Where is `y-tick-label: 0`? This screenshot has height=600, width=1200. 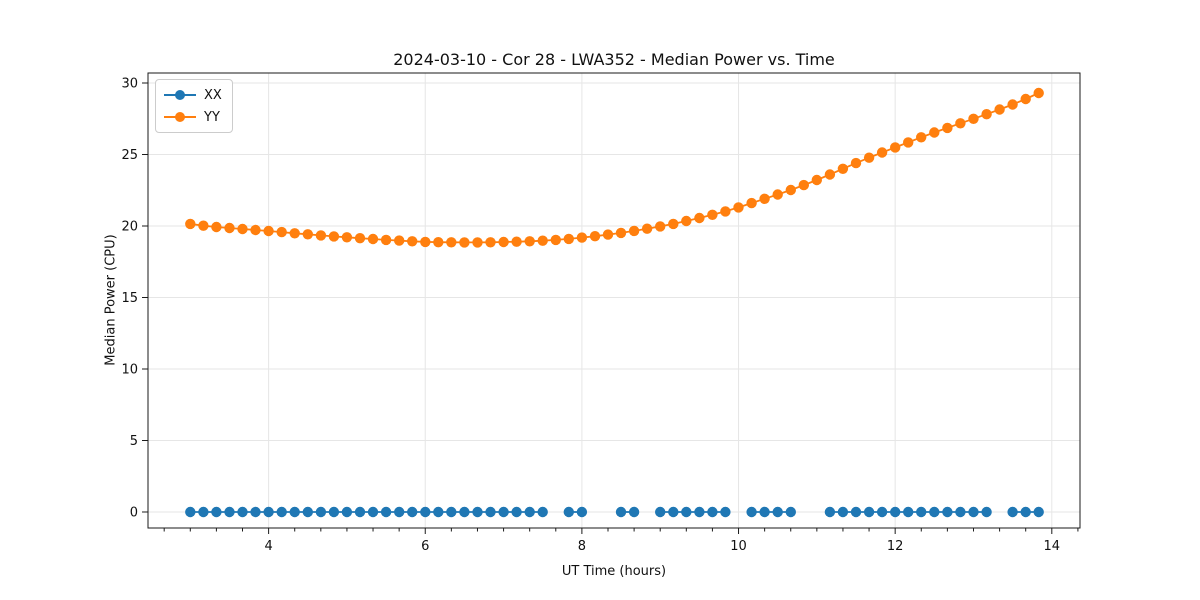
y-tick-label: 0 is located at coordinates (134, 512).